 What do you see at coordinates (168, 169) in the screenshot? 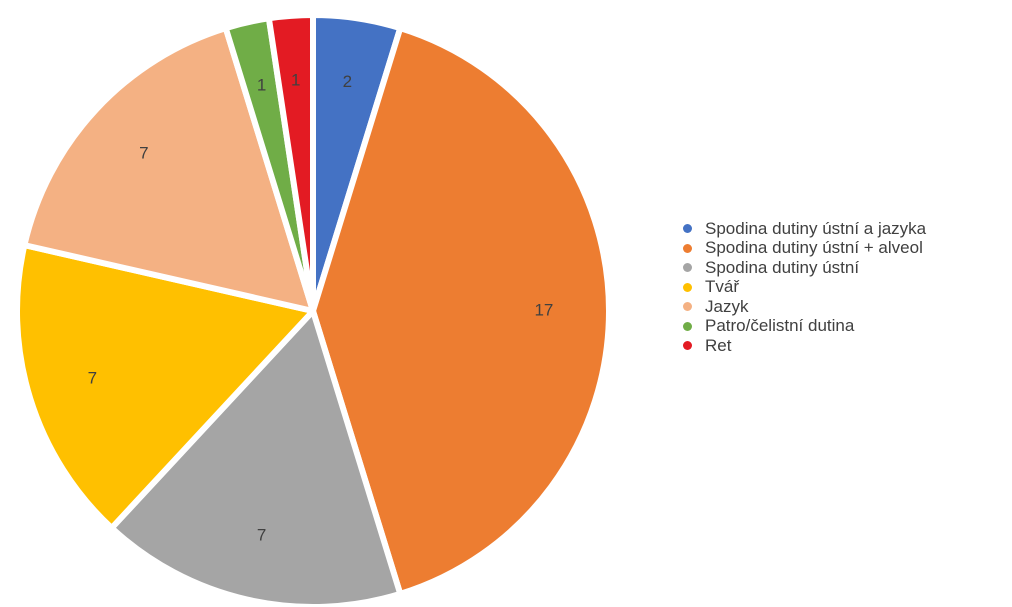
I see `pie-slice-jazyk` at bounding box center [168, 169].